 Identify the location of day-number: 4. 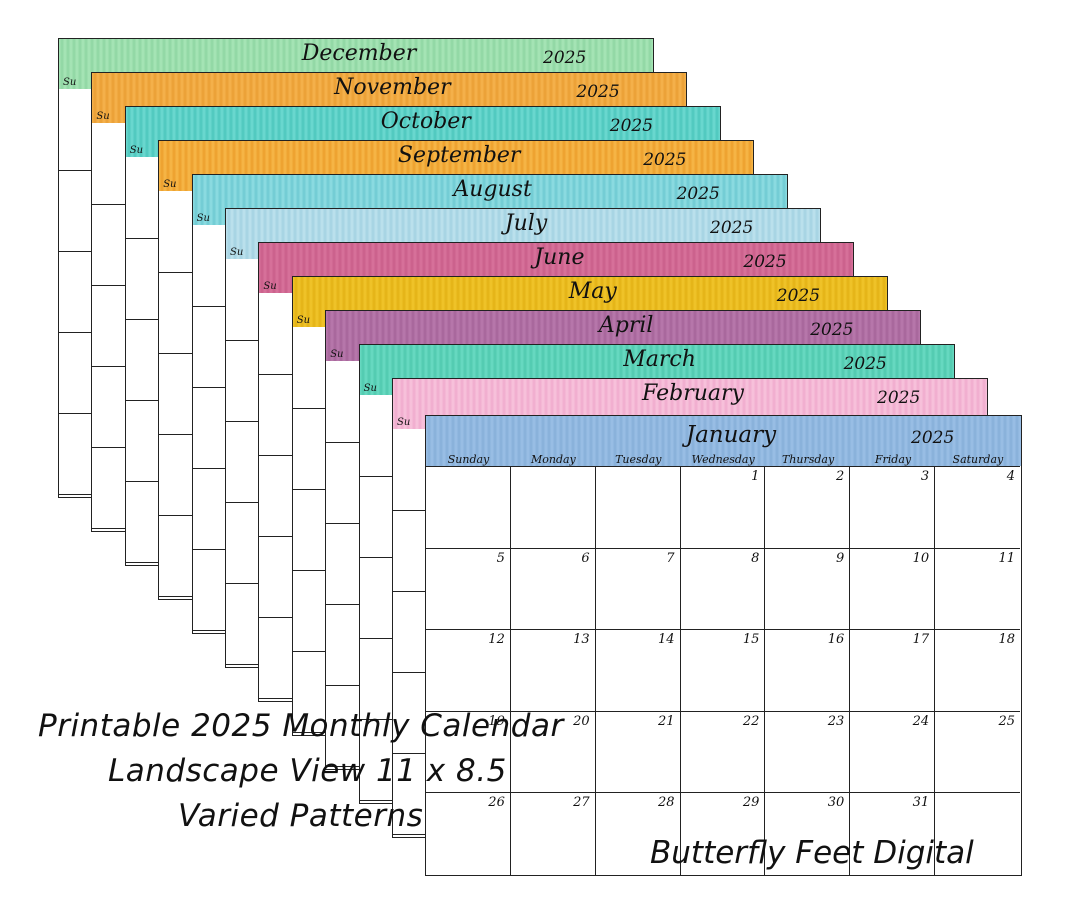
(1010, 476).